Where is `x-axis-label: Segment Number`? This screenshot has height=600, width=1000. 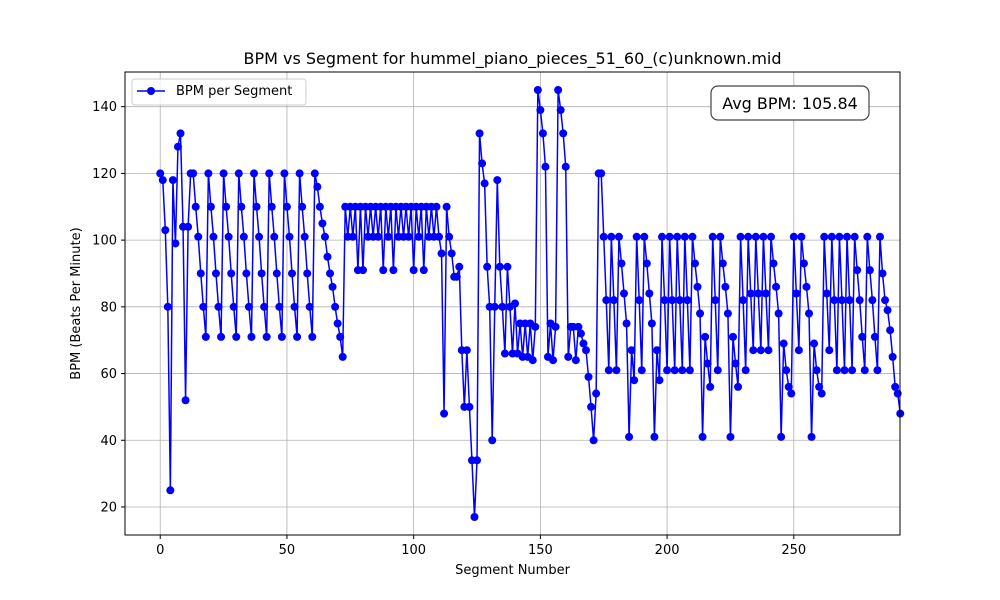
x-axis-label: Segment Number is located at coordinates (513, 570).